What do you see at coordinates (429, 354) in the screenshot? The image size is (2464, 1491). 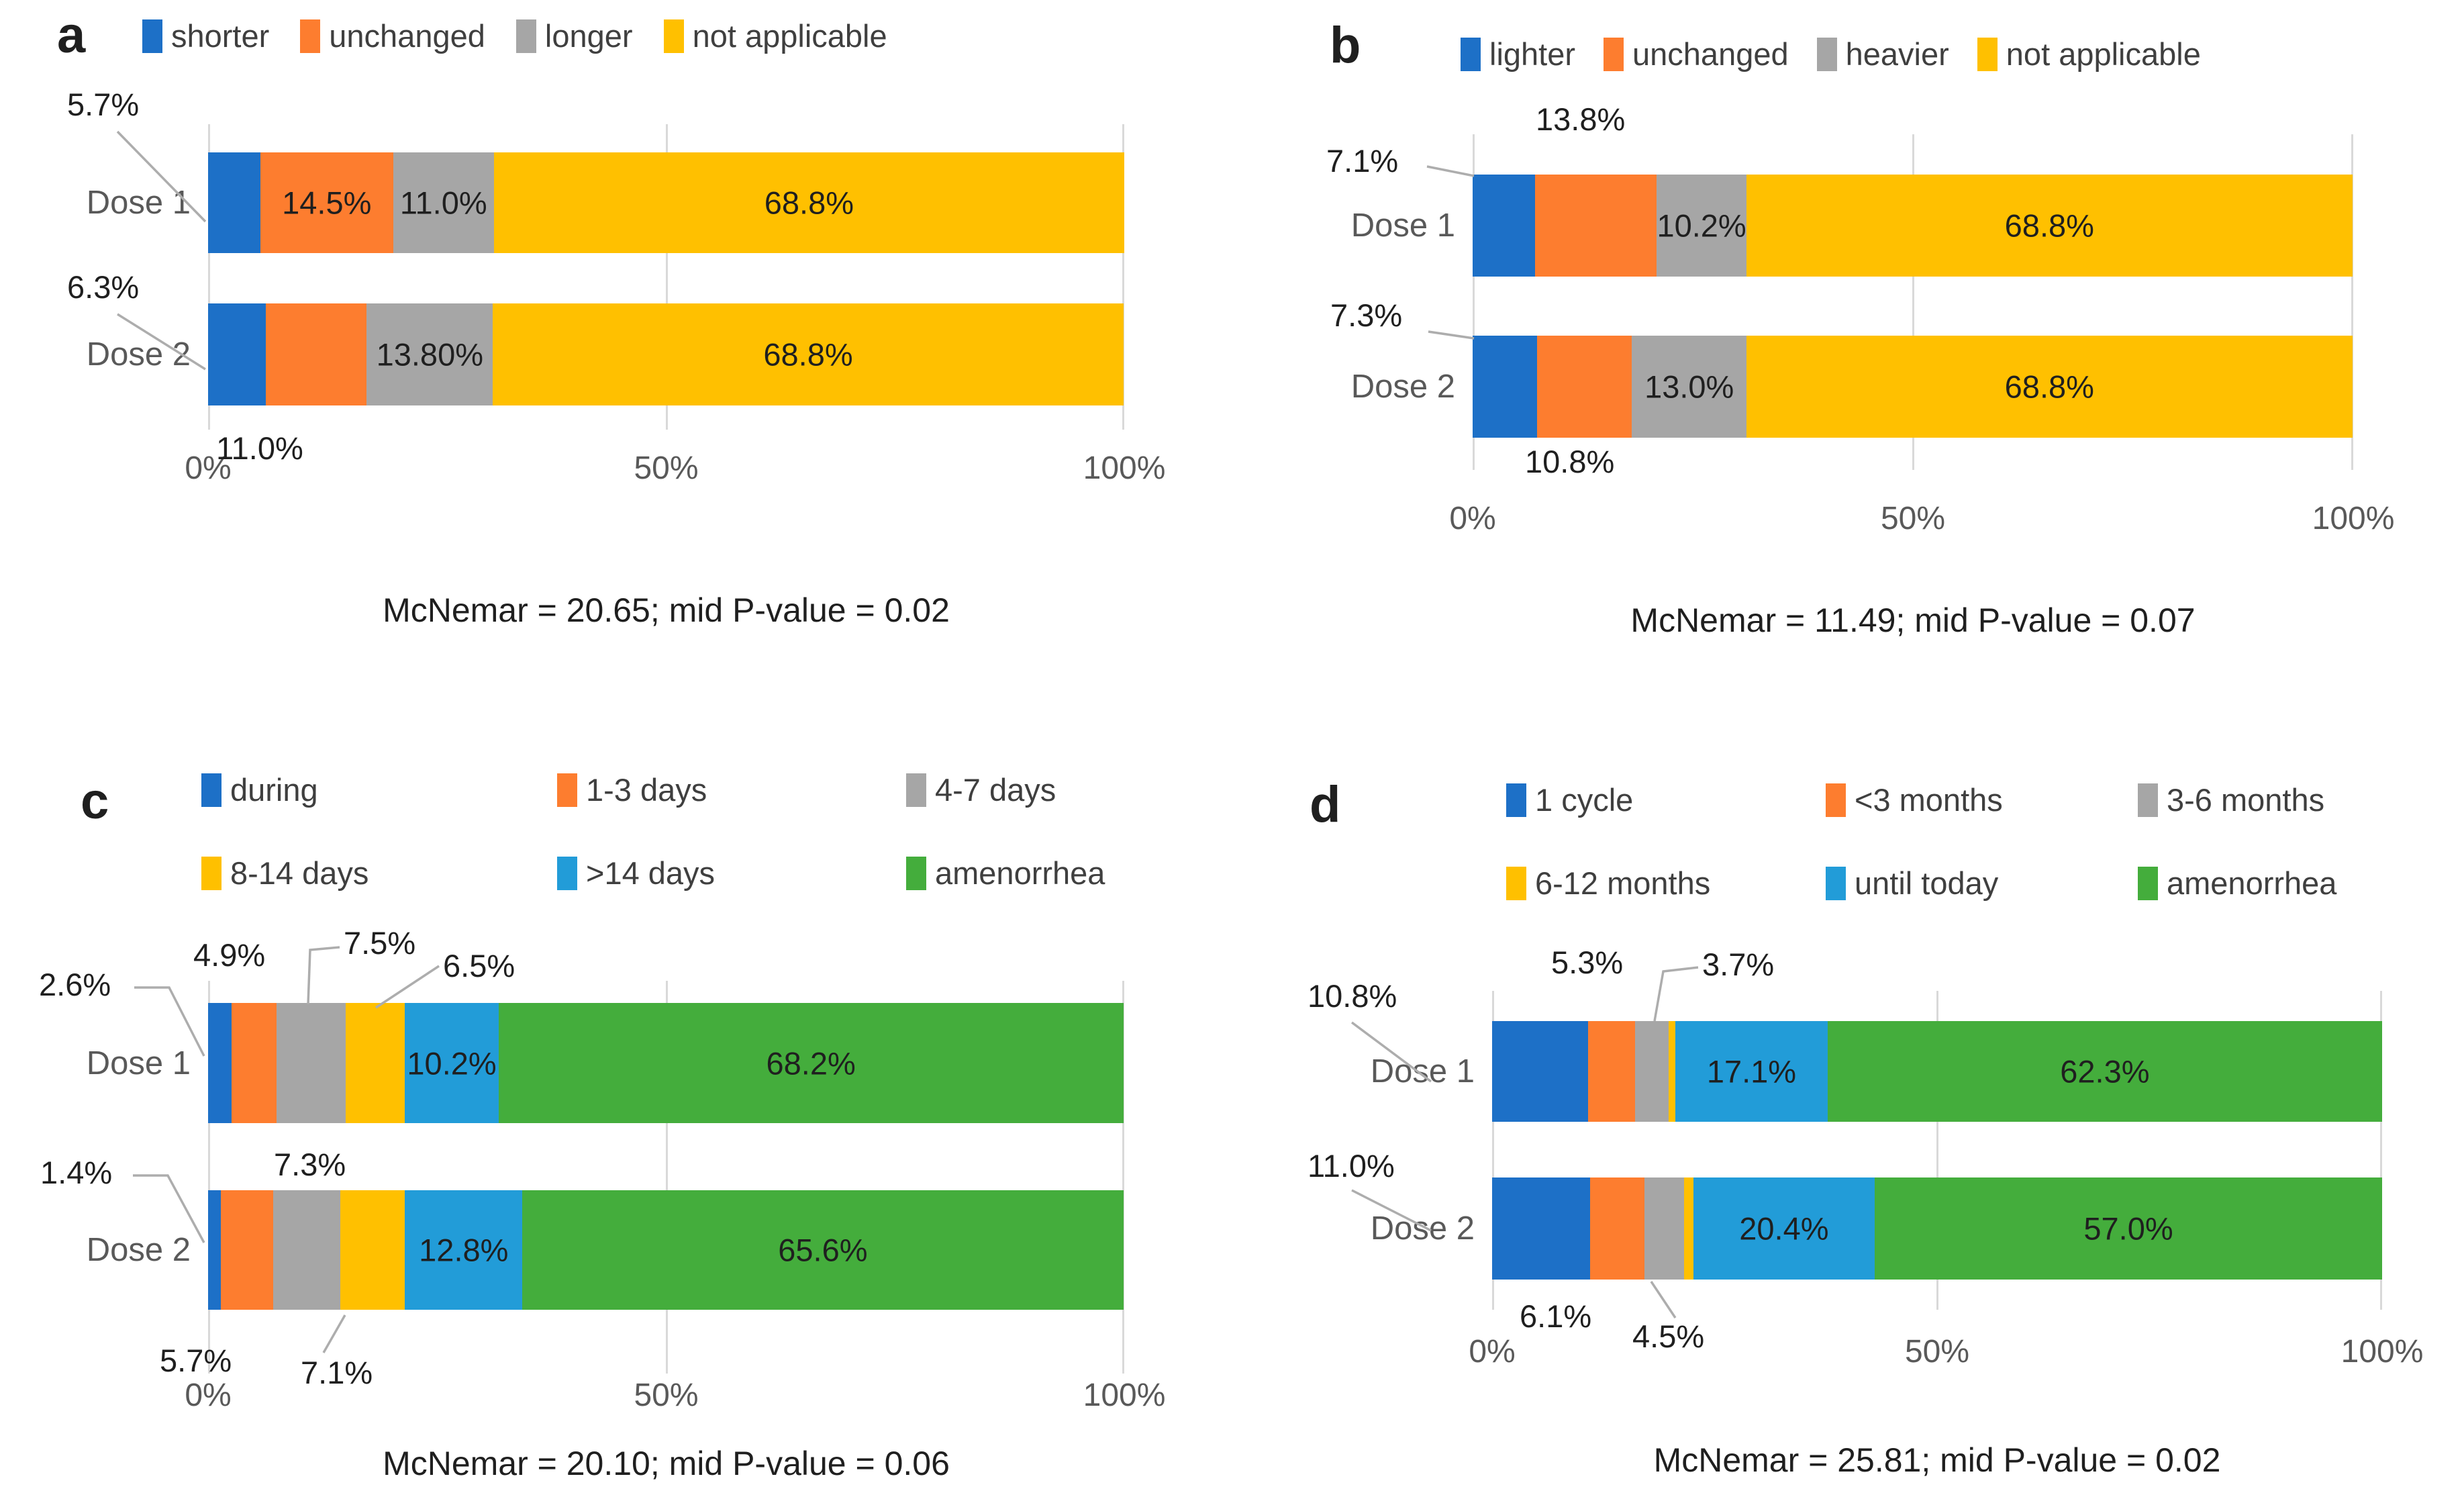 I see `bar-segment: 13.80%` at bounding box center [429, 354].